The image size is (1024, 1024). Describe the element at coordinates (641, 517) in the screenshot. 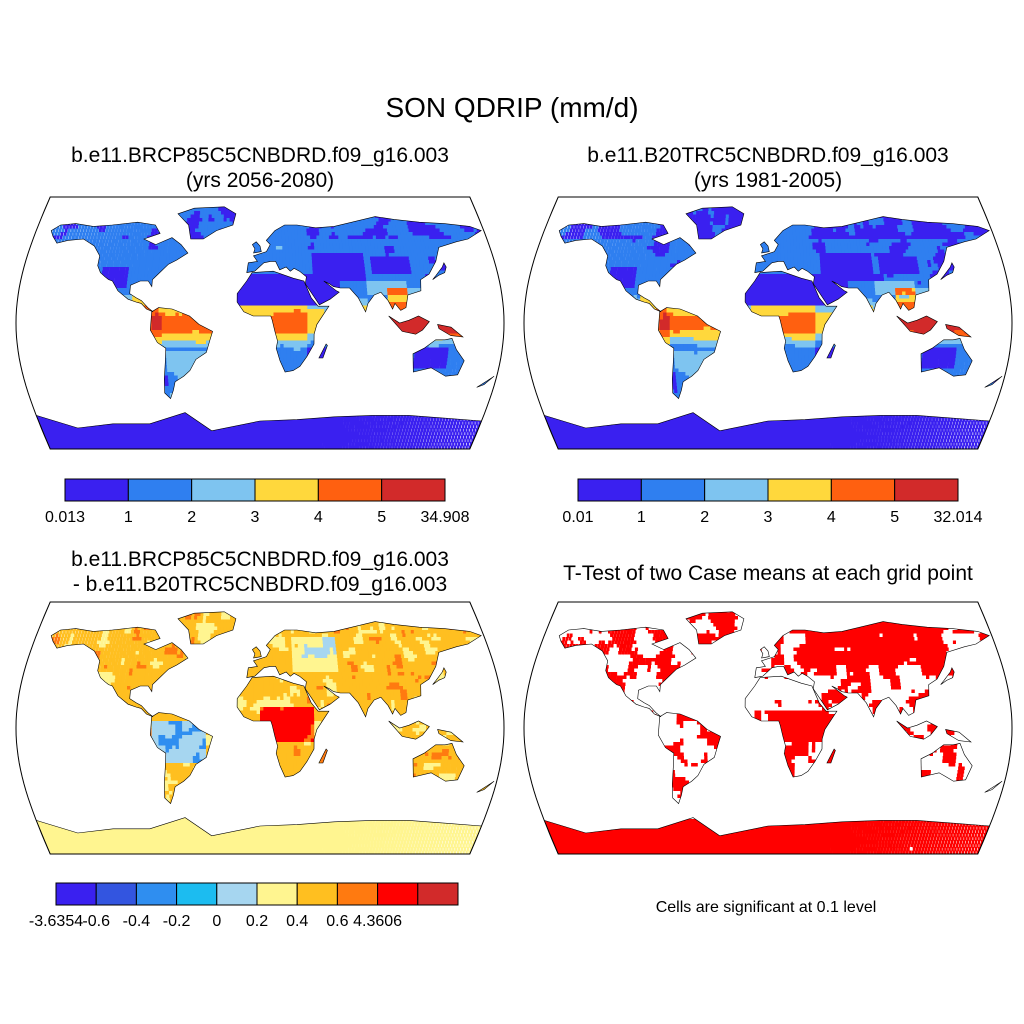

I see `colorbar-20th-century-tick-label: 1` at that location.